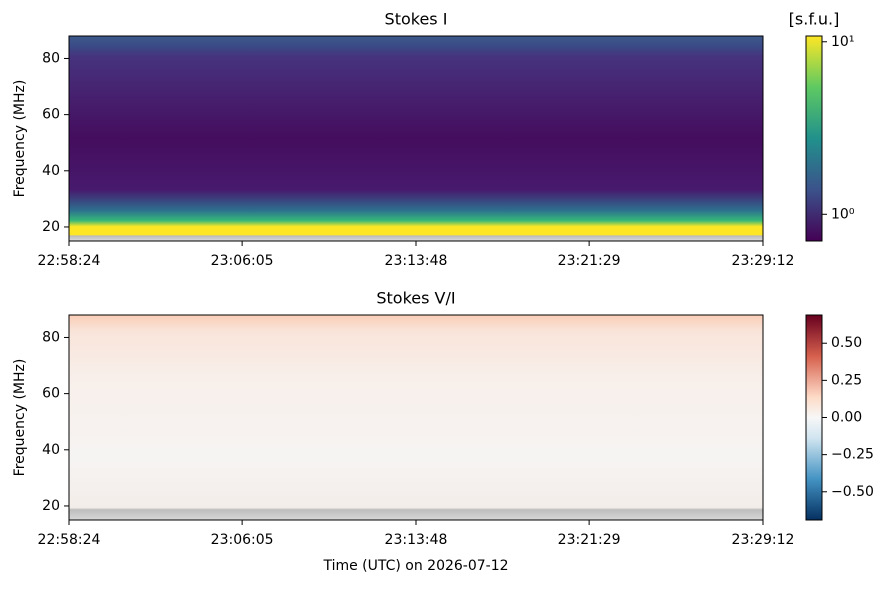 The width and height of the screenshot is (894, 591). Describe the element at coordinates (814, 19) in the screenshot. I see `colorbar-label: [s.f.u.]` at that location.